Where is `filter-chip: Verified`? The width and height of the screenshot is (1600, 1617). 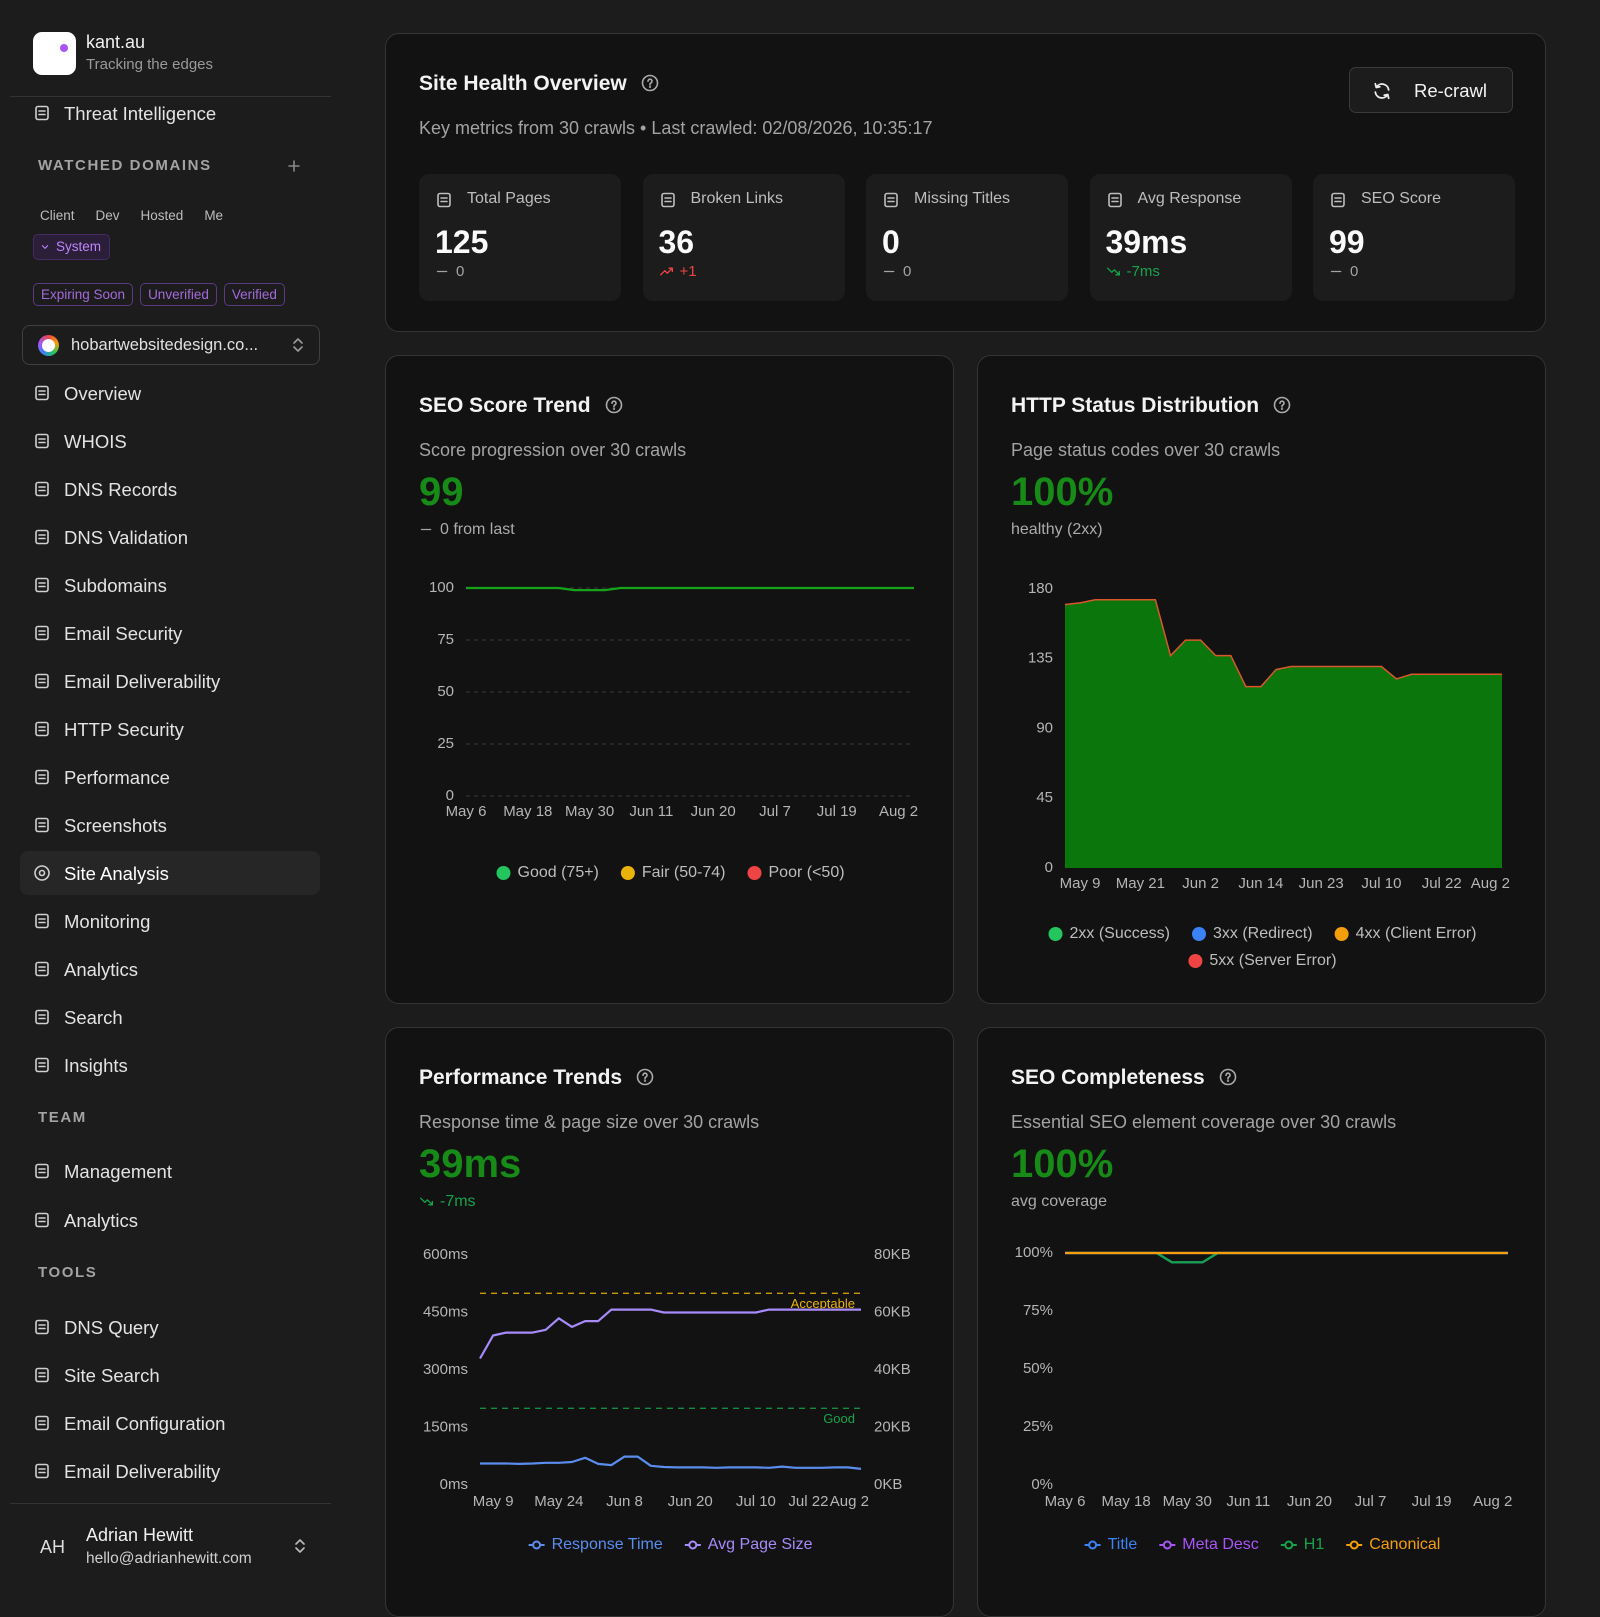 filter-chip: Verified is located at coordinates (254, 294).